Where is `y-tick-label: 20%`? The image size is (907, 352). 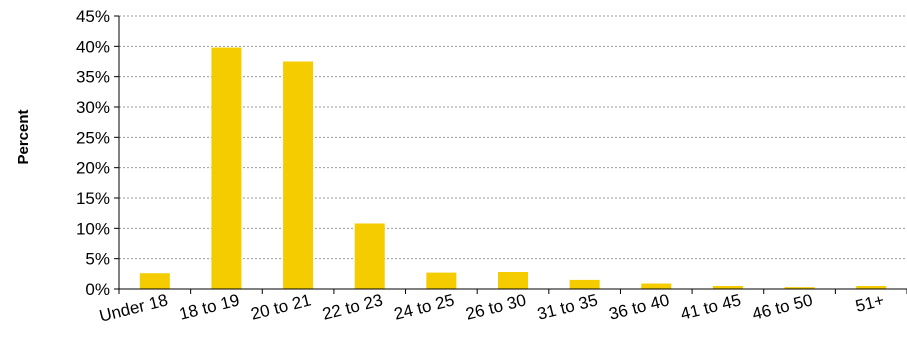
y-tick-label: 20% is located at coordinates (93, 168).